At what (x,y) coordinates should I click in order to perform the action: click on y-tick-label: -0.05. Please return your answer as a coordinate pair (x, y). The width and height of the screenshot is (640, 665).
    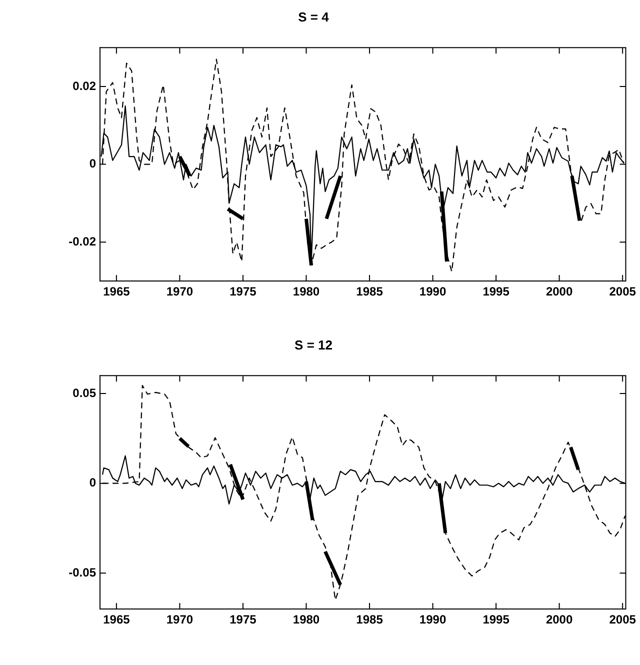
    Looking at the image, I should click on (82, 572).